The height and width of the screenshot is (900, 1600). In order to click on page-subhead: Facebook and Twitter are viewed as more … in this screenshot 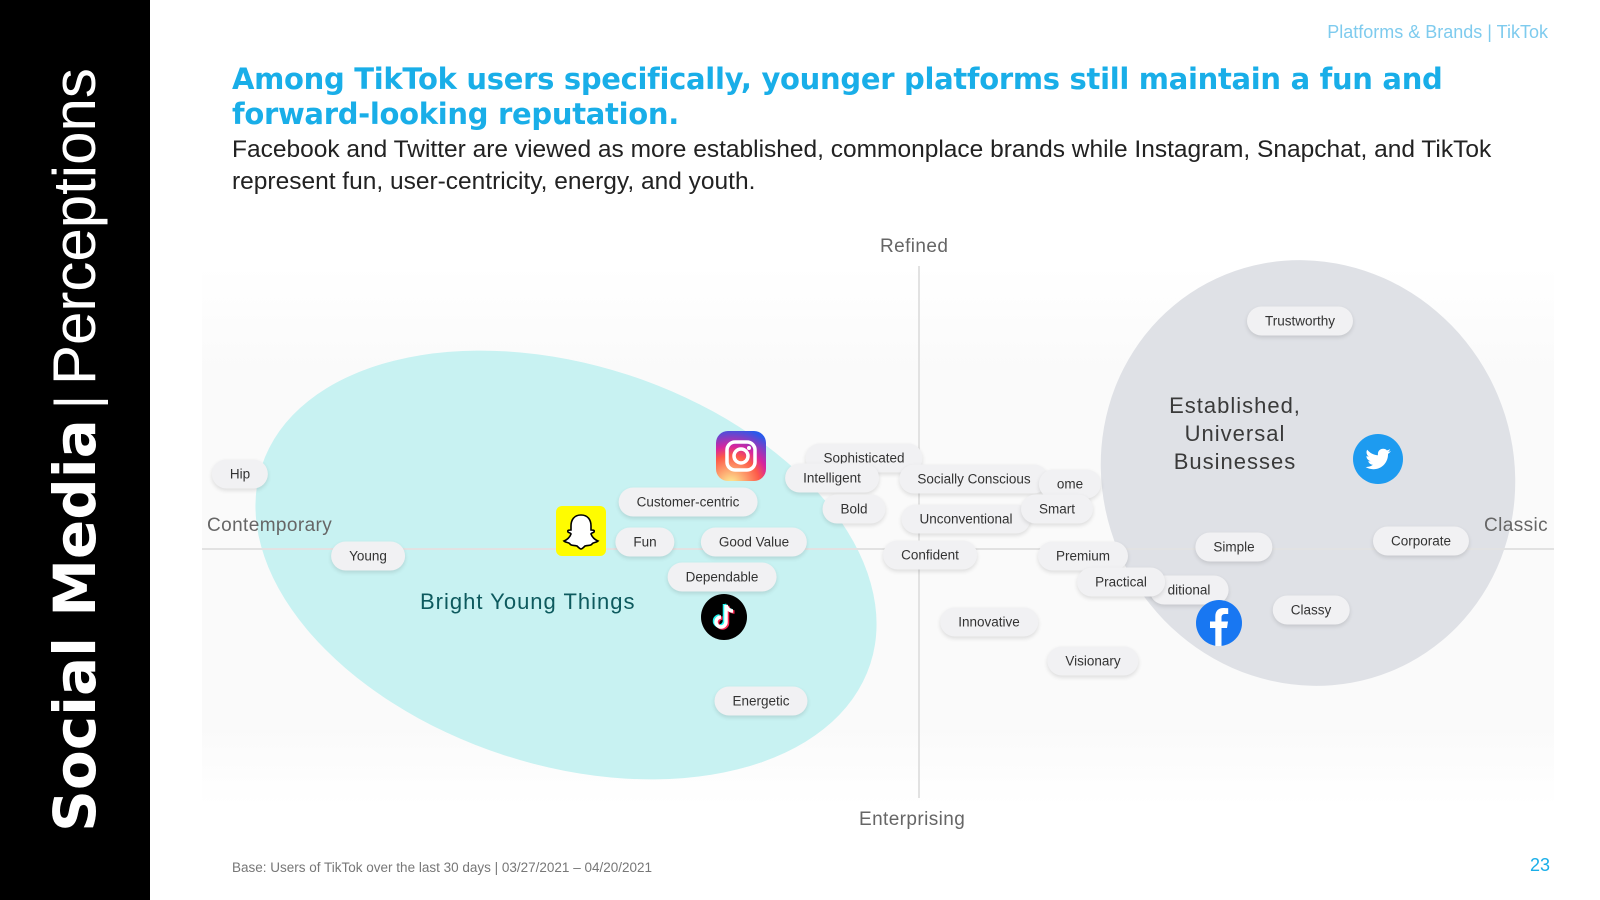, I will do `click(862, 165)`.